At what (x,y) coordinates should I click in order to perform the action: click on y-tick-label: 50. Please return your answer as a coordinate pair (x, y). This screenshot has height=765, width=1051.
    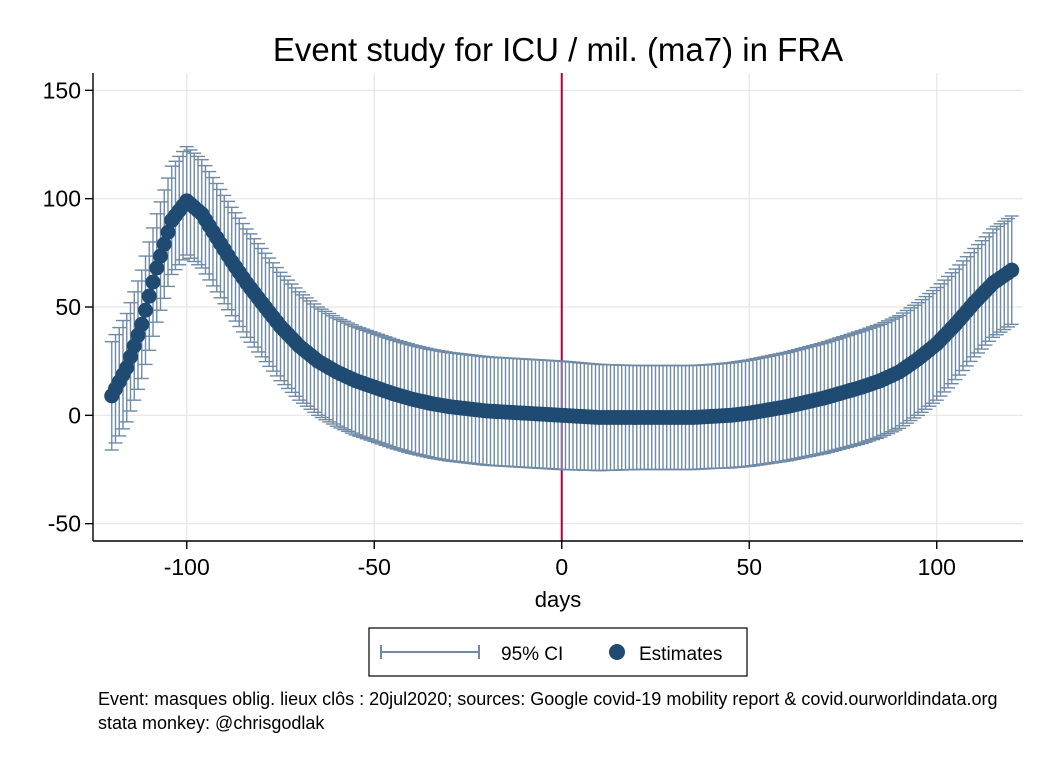
    Looking at the image, I should click on (68, 307).